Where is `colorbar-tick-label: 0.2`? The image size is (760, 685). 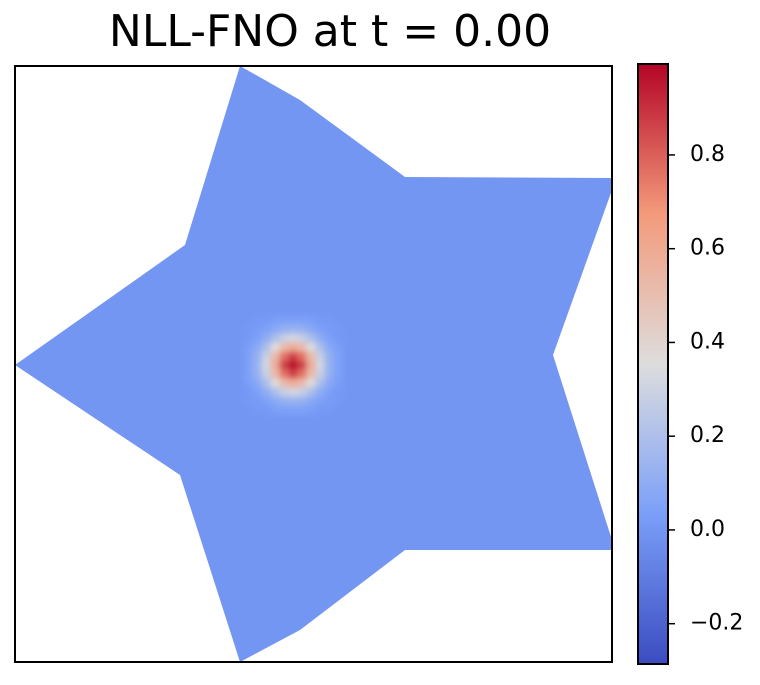
colorbar-tick-label: 0.2 is located at coordinates (707, 435).